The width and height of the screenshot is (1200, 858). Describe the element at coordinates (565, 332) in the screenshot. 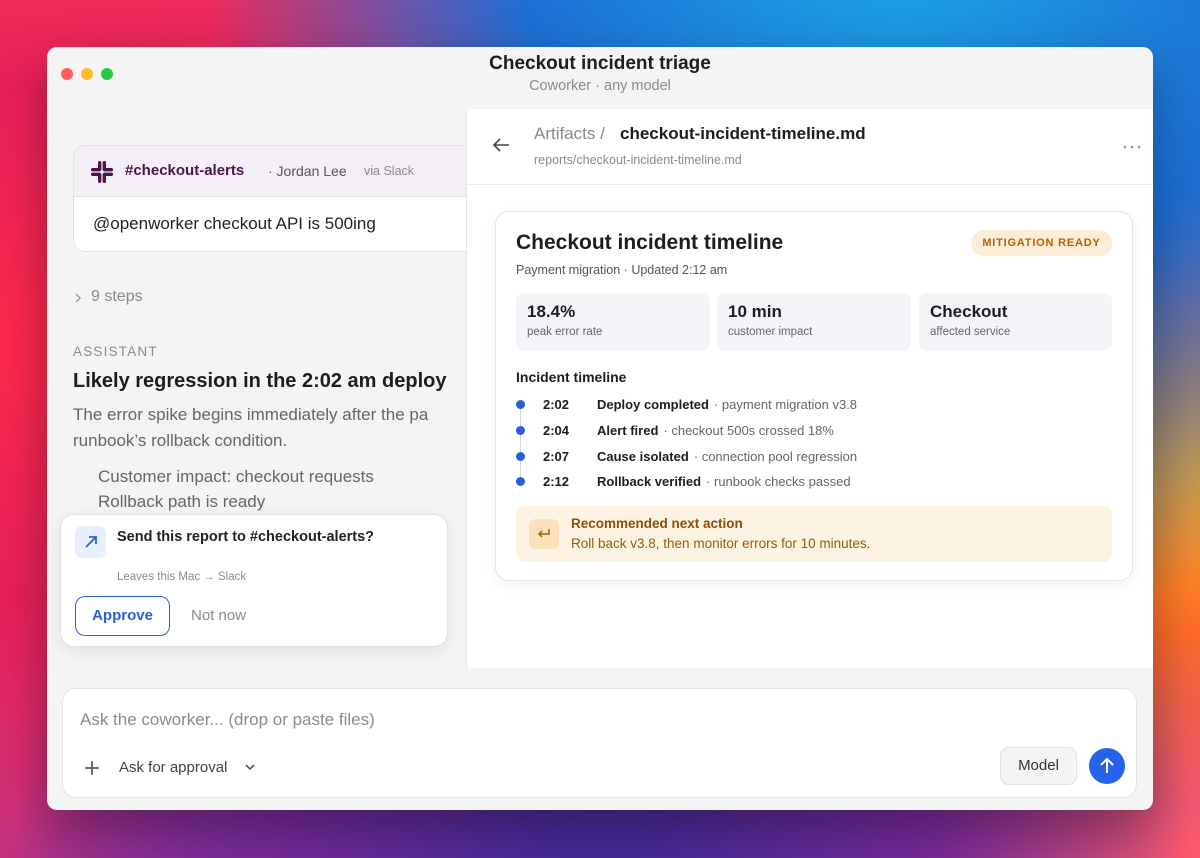

I see `stat-label: peak error rate` at that location.